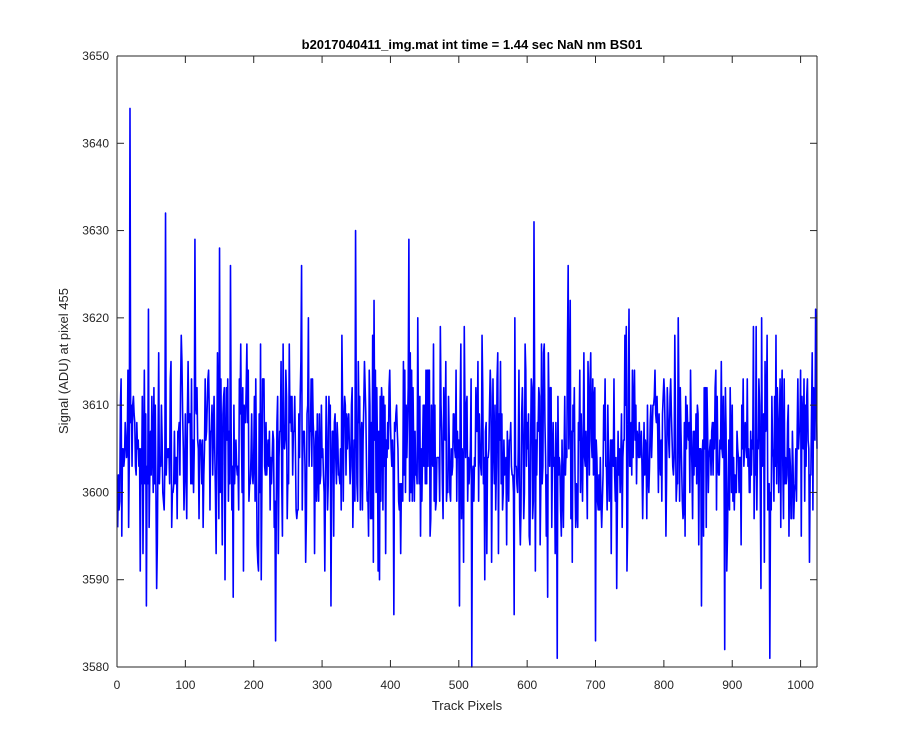  Describe the element at coordinates (95, 318) in the screenshot. I see `y-tick-label: 3620` at that location.